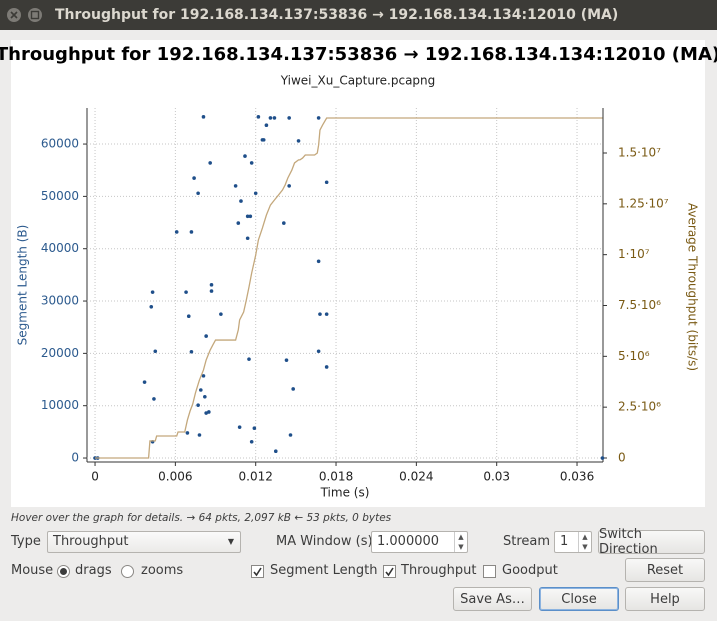  Describe the element at coordinates (639, 407) in the screenshot. I see `y2-tick-label: 2.5·10⁶` at that location.